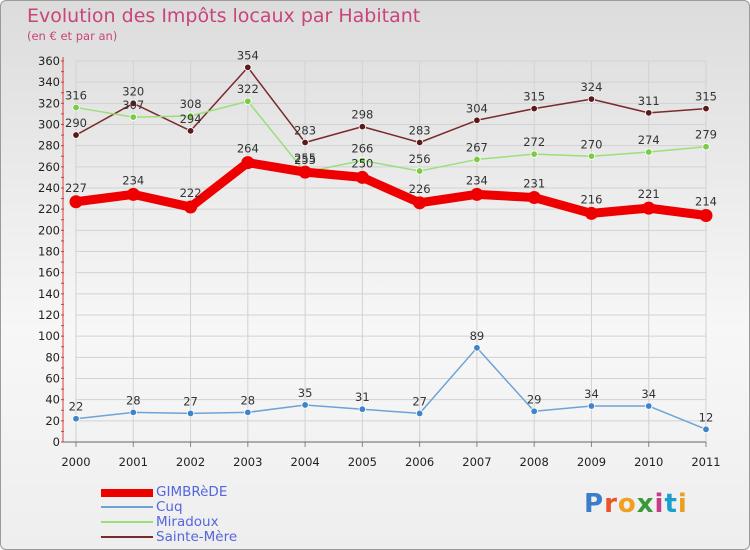 Image resolution: width=750 pixels, height=550 pixels. What do you see at coordinates (133, 180) in the screenshot?
I see `data-label: 234` at bounding box center [133, 180].